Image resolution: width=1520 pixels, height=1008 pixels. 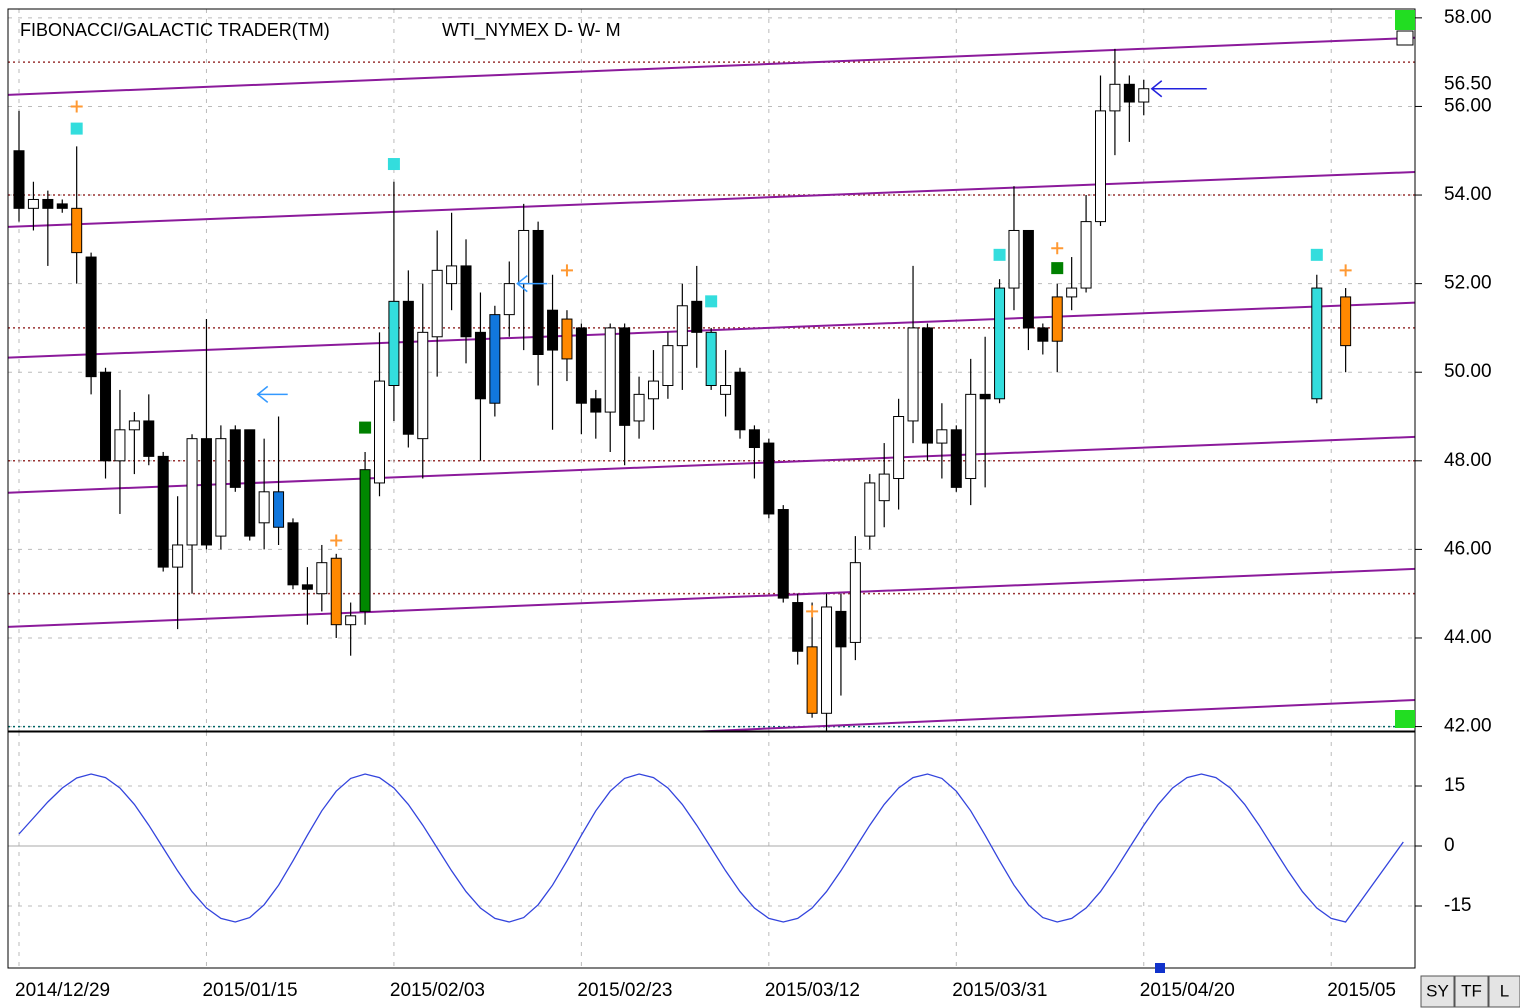 I want to click on x-tick-label: 2015/04/20, so click(x=1187, y=990).